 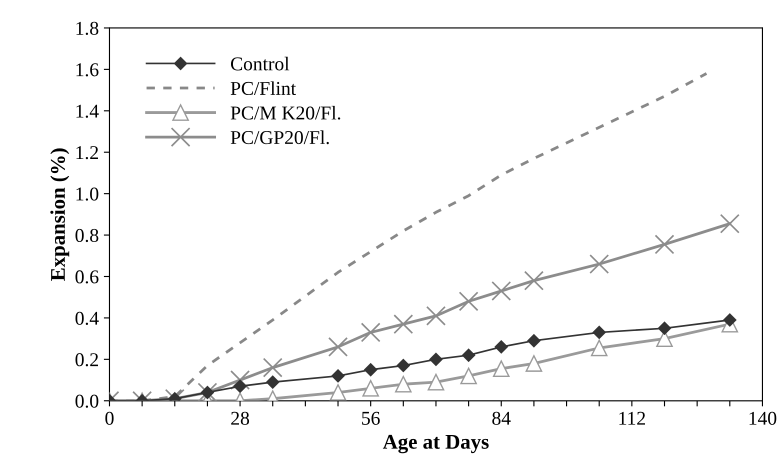 I want to click on legend-label: PC/GP20/Fl., so click(x=279, y=137).